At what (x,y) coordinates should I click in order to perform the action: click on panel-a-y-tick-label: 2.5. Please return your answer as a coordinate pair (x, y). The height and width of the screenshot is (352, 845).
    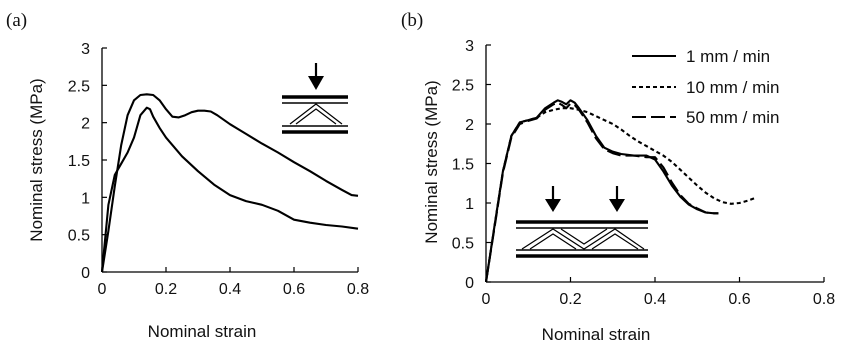
    Looking at the image, I should click on (79, 86).